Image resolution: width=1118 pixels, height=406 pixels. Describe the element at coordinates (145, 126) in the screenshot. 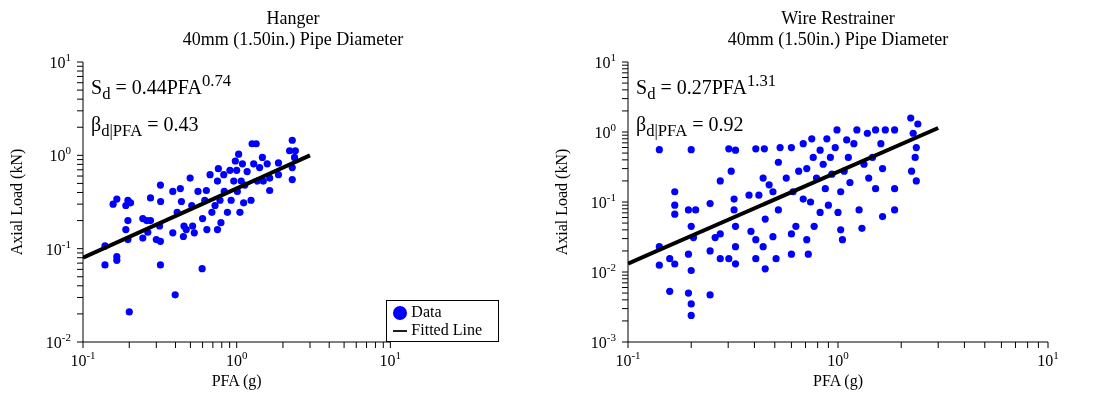

I see `annotation: β$_{d|PFA}$ = 0.43` at that location.